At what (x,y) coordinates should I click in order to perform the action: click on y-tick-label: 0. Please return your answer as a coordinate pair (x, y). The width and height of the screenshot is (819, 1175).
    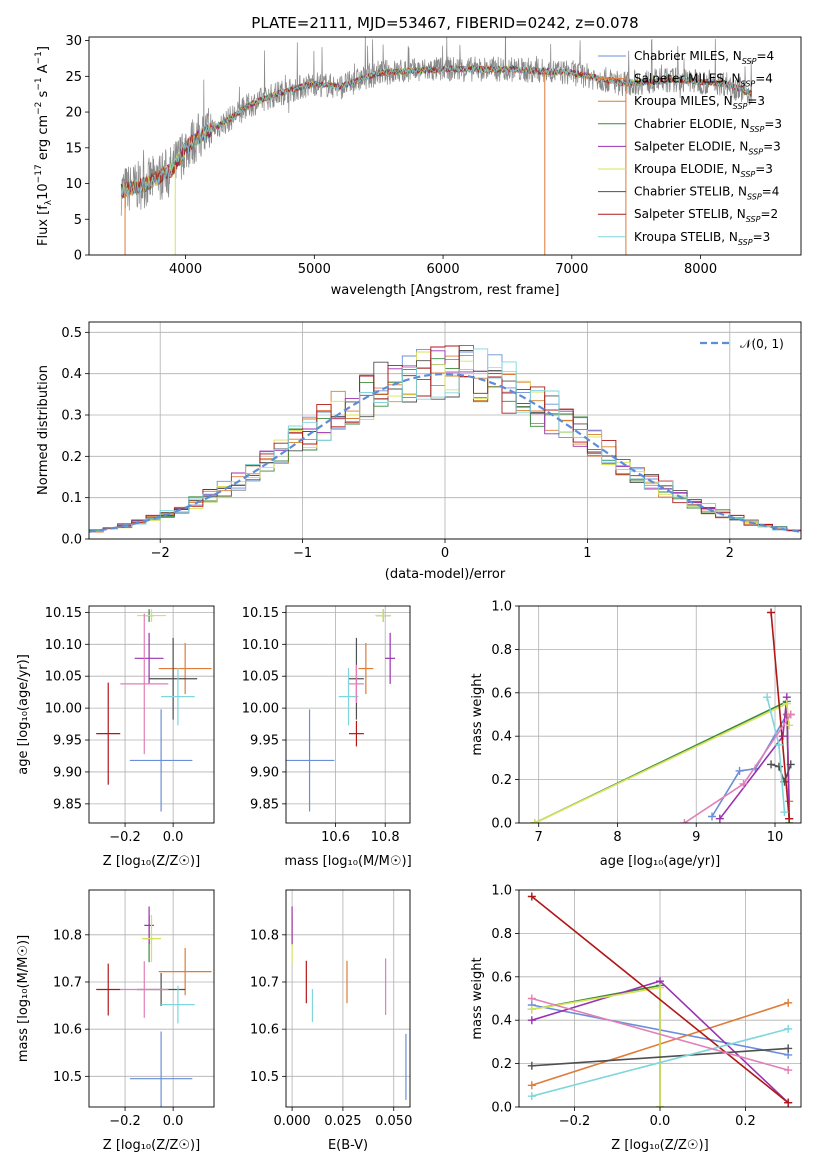
    Looking at the image, I should click on (78, 256).